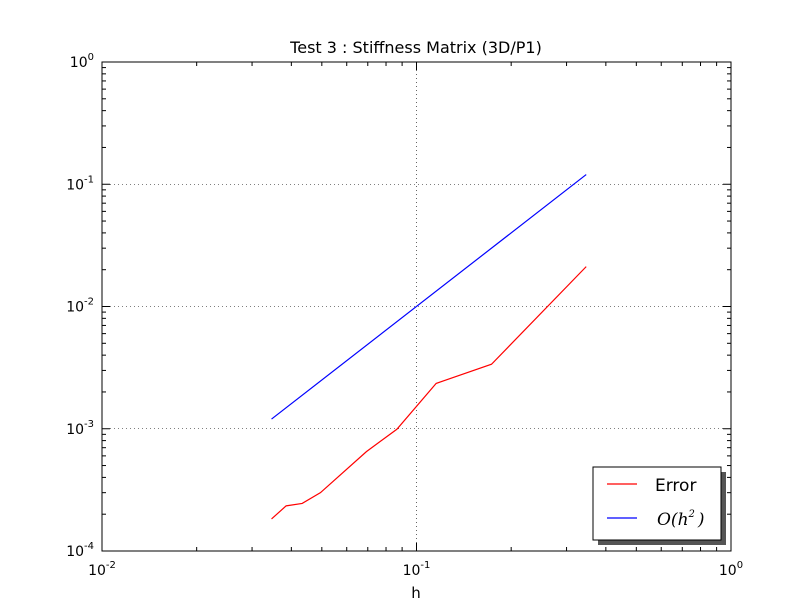 This screenshot has width=812, height=612. Describe the element at coordinates (80, 428) in the screenshot. I see `y-tick-label: 10⁻³` at that location.